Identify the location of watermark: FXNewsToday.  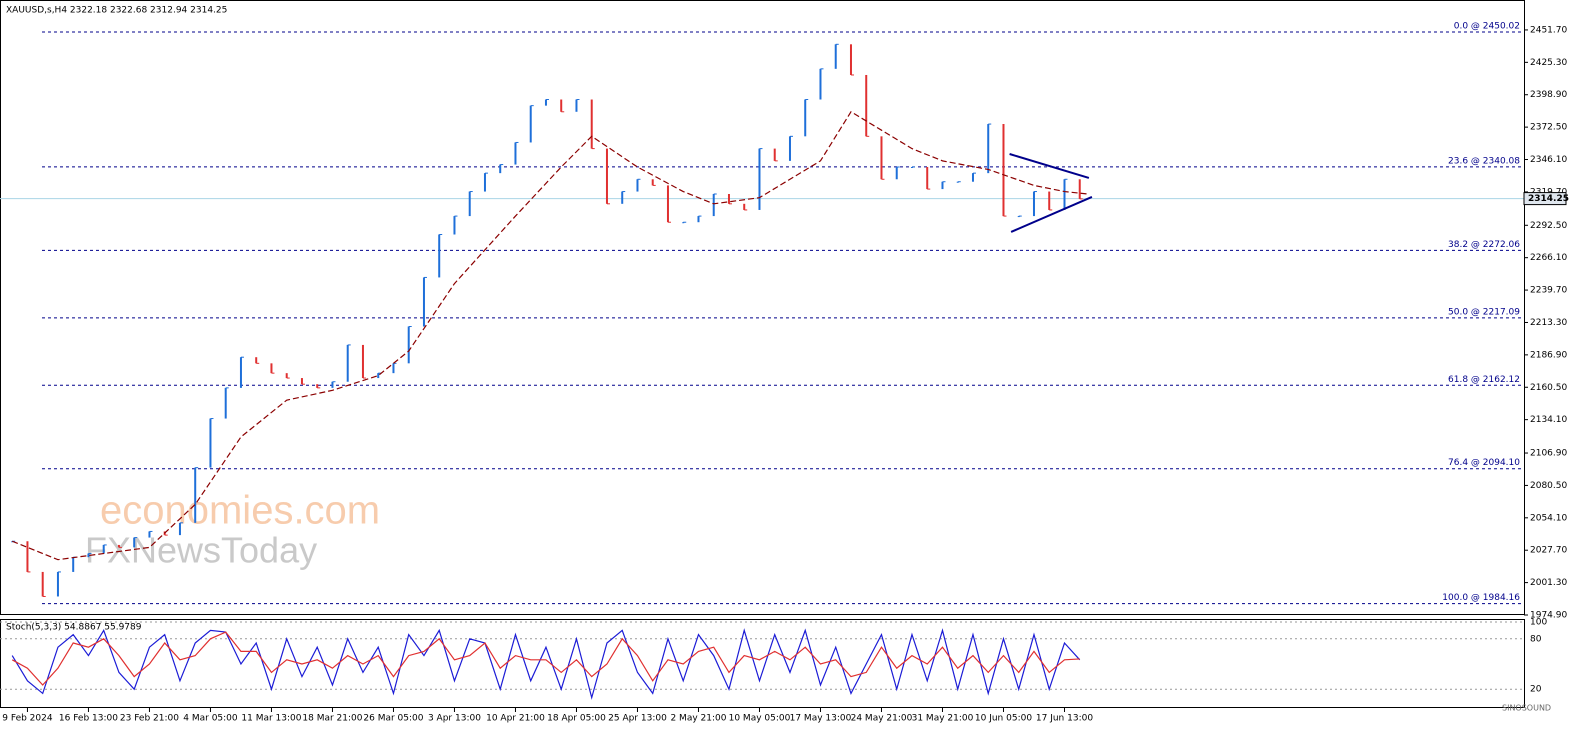
(201, 550).